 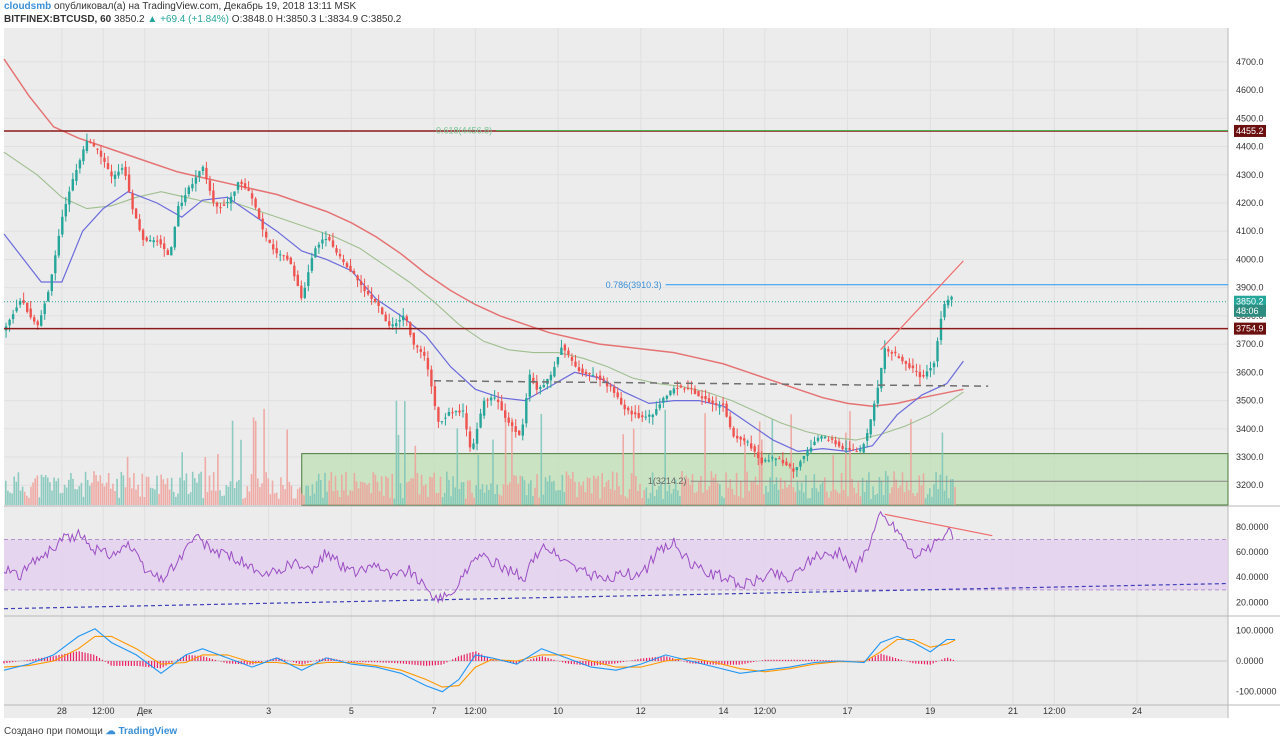 I want to click on tradingview-logo-icon: ☁ TradingView, so click(x=141, y=731).